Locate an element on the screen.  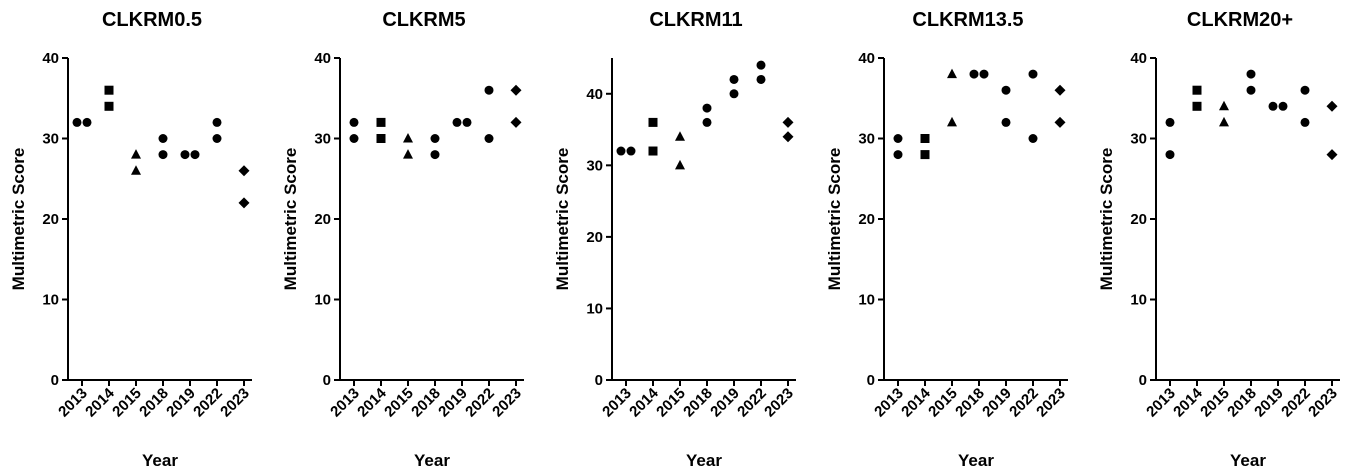
y-tick-label: 10 is located at coordinates (866, 300).